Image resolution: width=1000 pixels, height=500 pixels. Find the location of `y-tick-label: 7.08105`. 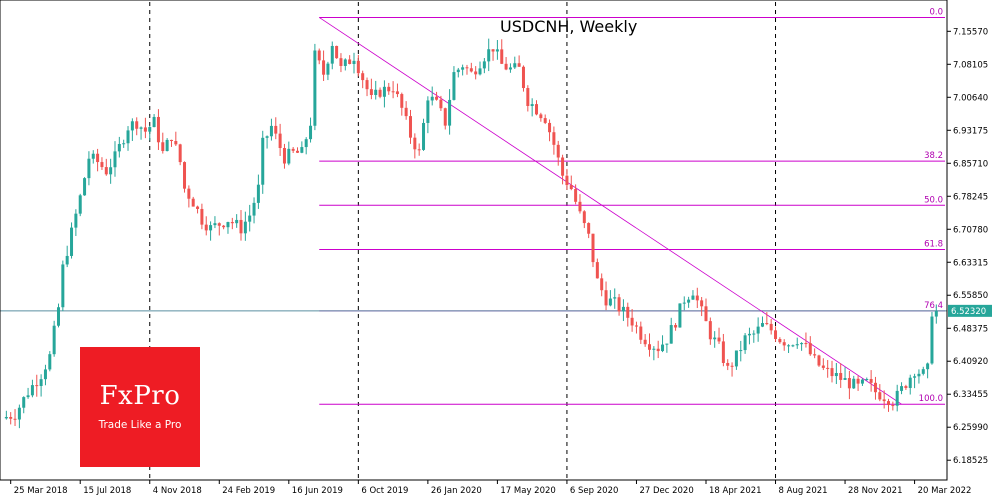

y-tick-label: 7.08105 is located at coordinates (970, 65).